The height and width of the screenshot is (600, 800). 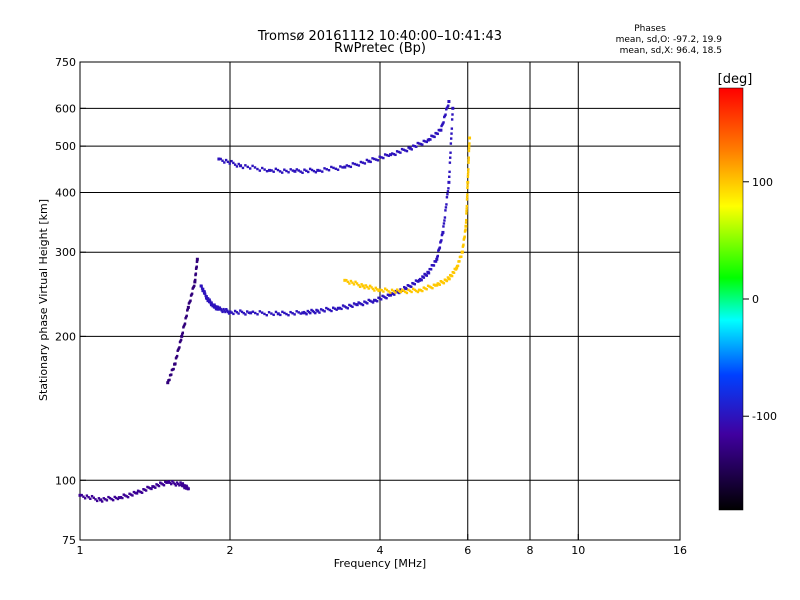 I want to click on y-tick-label: 400, so click(x=65, y=192).